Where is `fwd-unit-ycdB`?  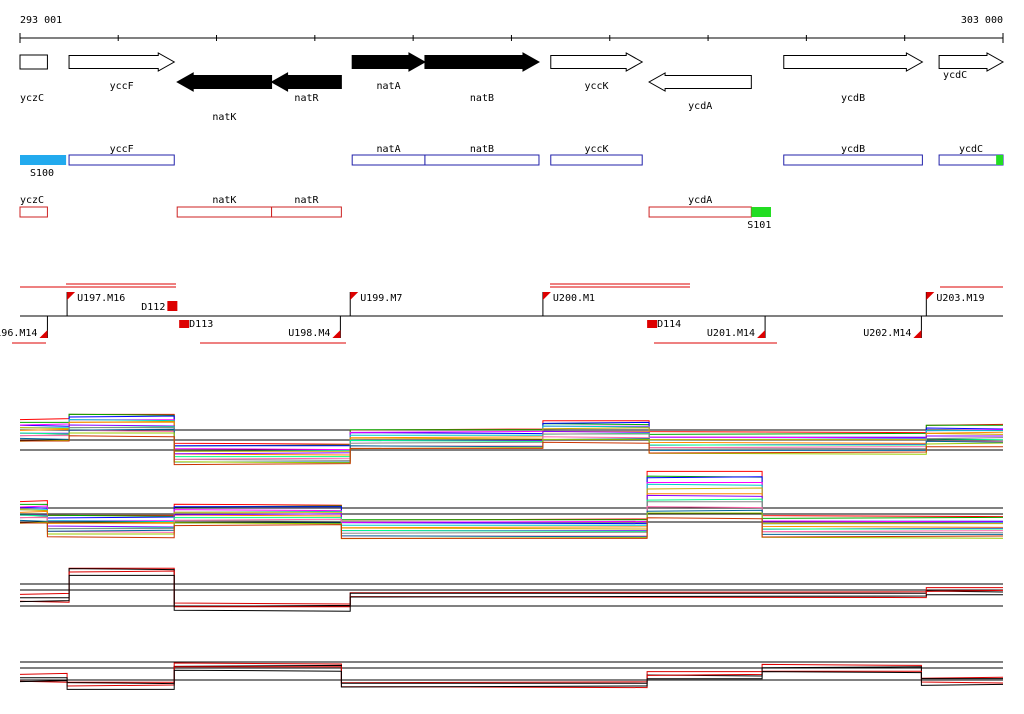 fwd-unit-ycdB is located at coordinates (853, 160).